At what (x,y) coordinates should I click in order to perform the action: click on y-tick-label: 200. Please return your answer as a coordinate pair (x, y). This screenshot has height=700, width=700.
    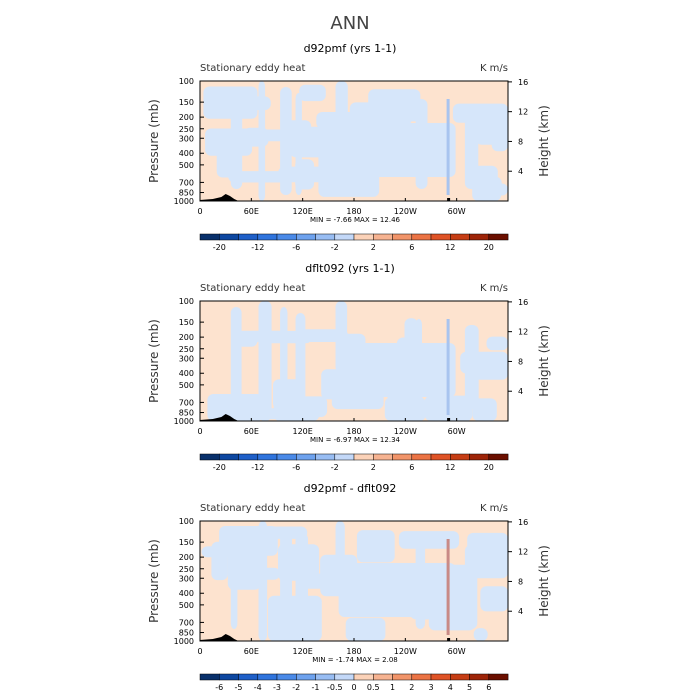
    Looking at the image, I should click on (186, 117).